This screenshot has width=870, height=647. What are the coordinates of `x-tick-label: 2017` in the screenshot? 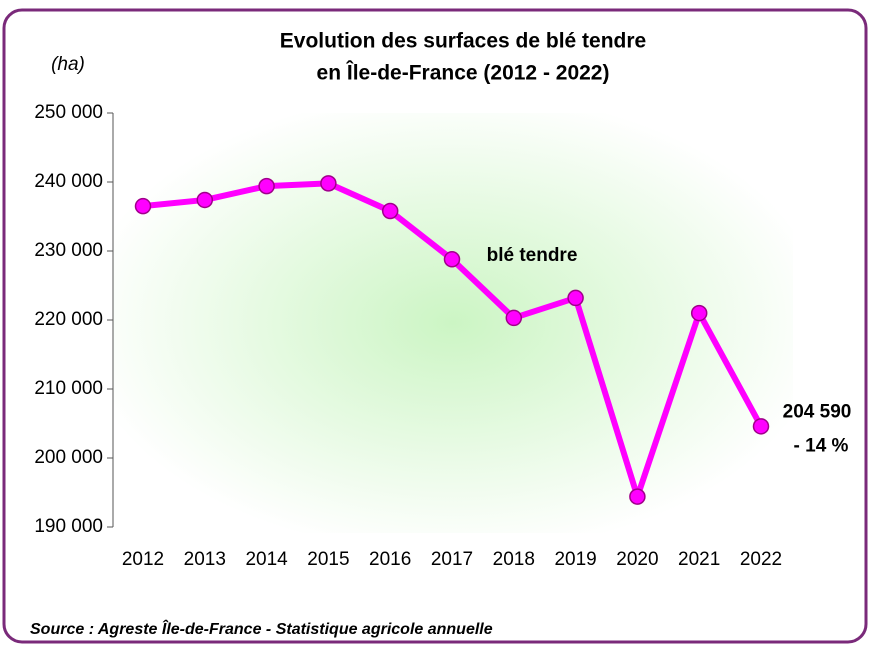 It's located at (452, 559).